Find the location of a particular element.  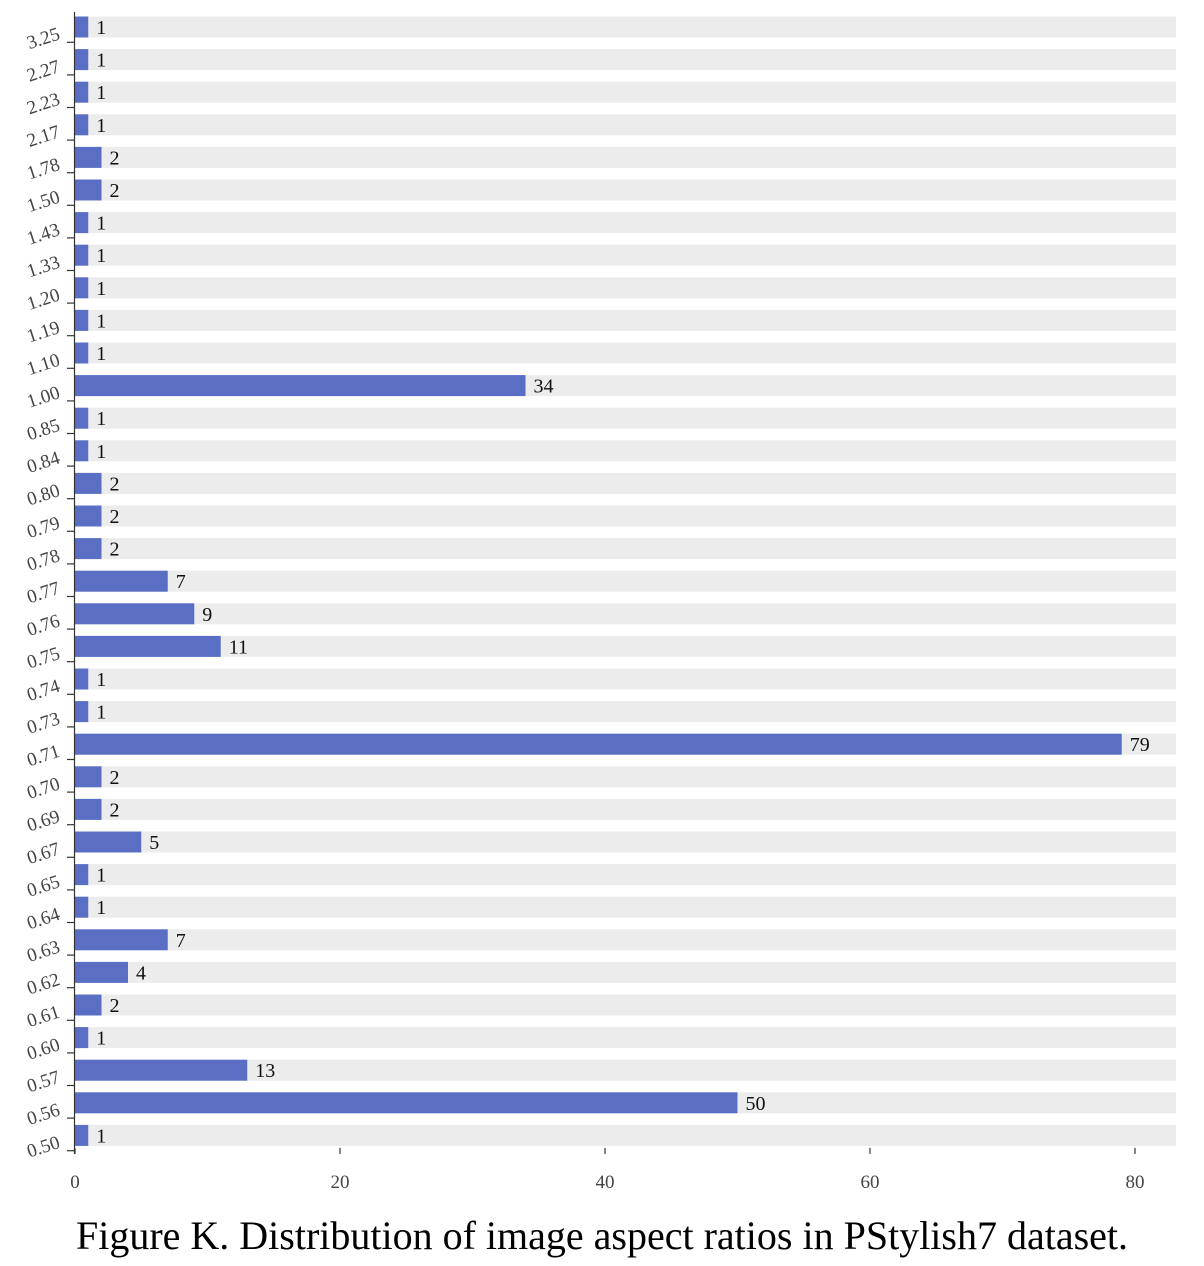

value-label: 13 is located at coordinates (265, 1071).